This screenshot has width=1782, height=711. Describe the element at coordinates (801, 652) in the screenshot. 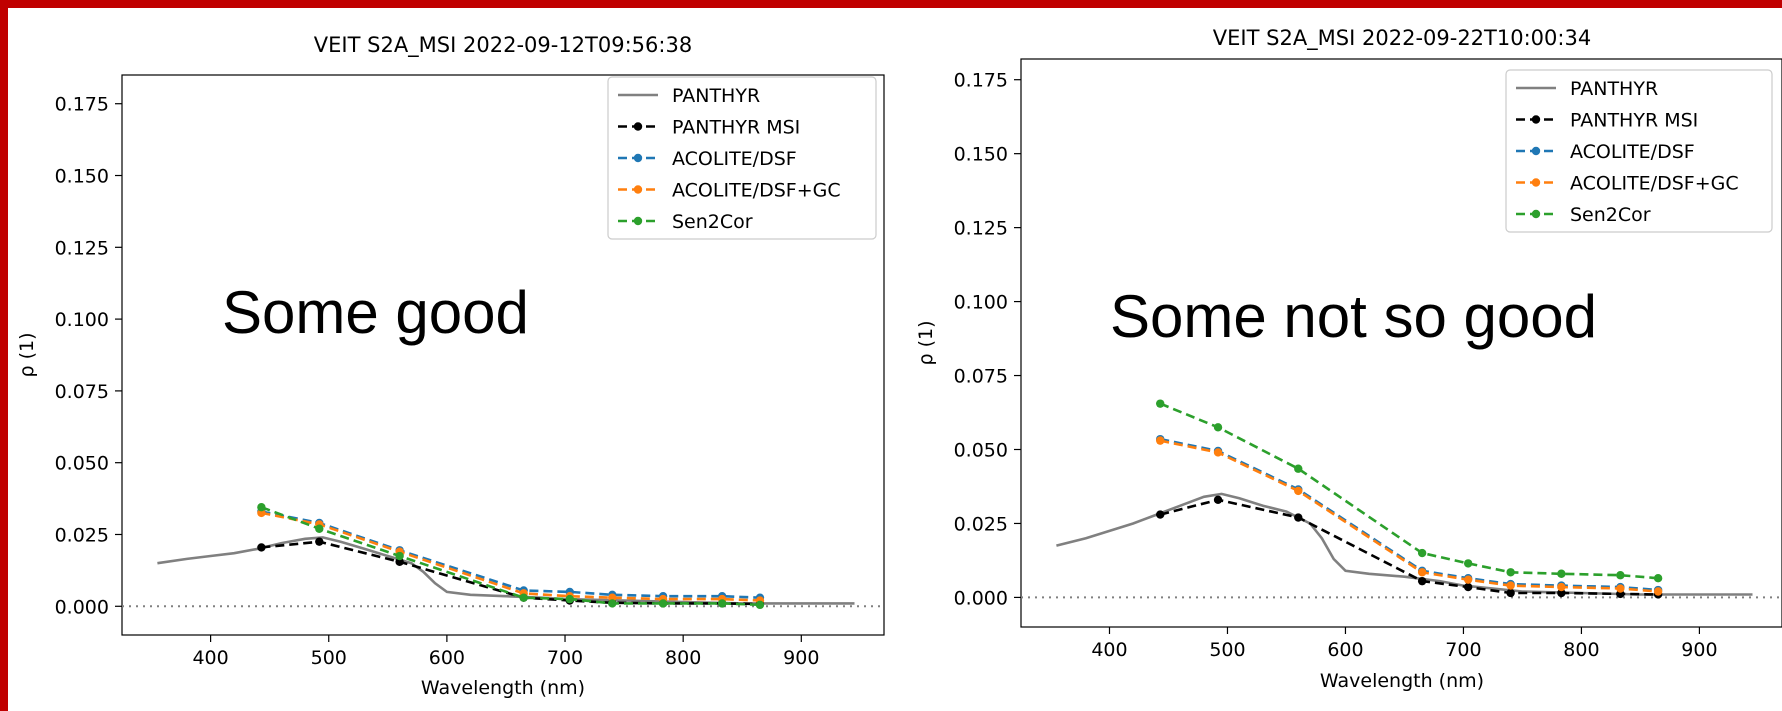

I see `x-tick-left-900: 900` at that location.